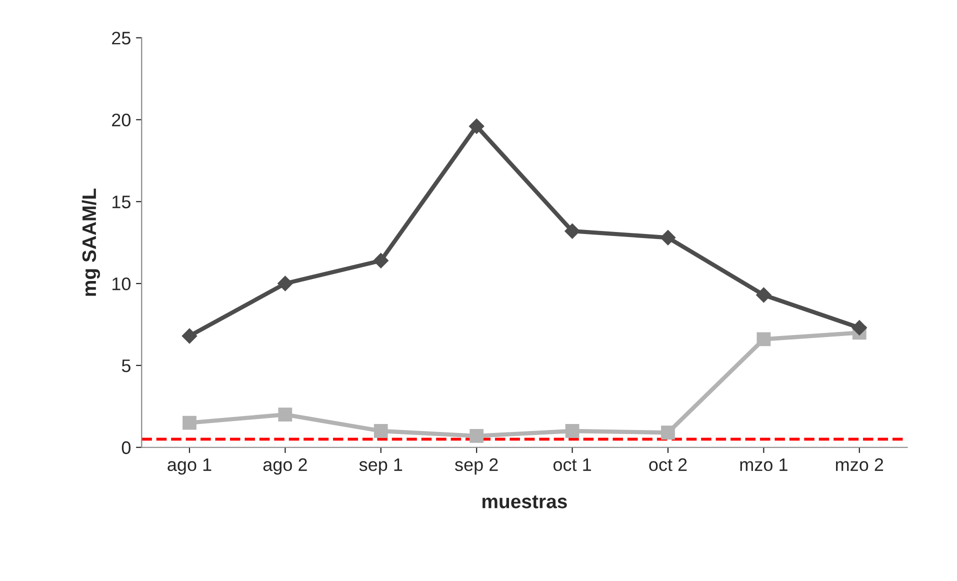 The image size is (957, 581). Describe the element at coordinates (285, 466) in the screenshot. I see `x-tick-label: ago 2` at that location.